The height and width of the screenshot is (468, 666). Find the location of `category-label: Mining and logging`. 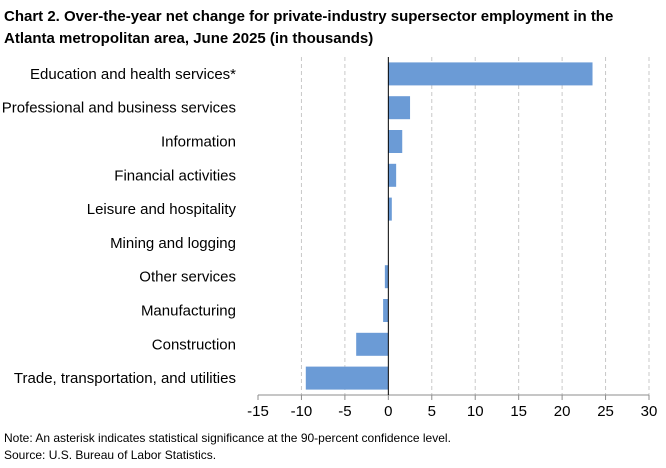

category-label: Mining and logging is located at coordinates (173, 243).